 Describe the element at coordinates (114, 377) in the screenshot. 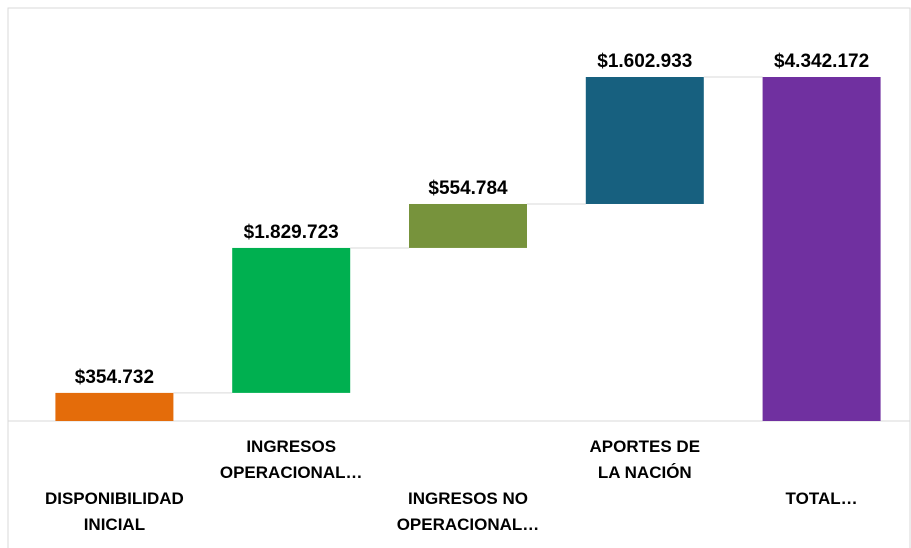

I see `value-label: $354.732` at that location.